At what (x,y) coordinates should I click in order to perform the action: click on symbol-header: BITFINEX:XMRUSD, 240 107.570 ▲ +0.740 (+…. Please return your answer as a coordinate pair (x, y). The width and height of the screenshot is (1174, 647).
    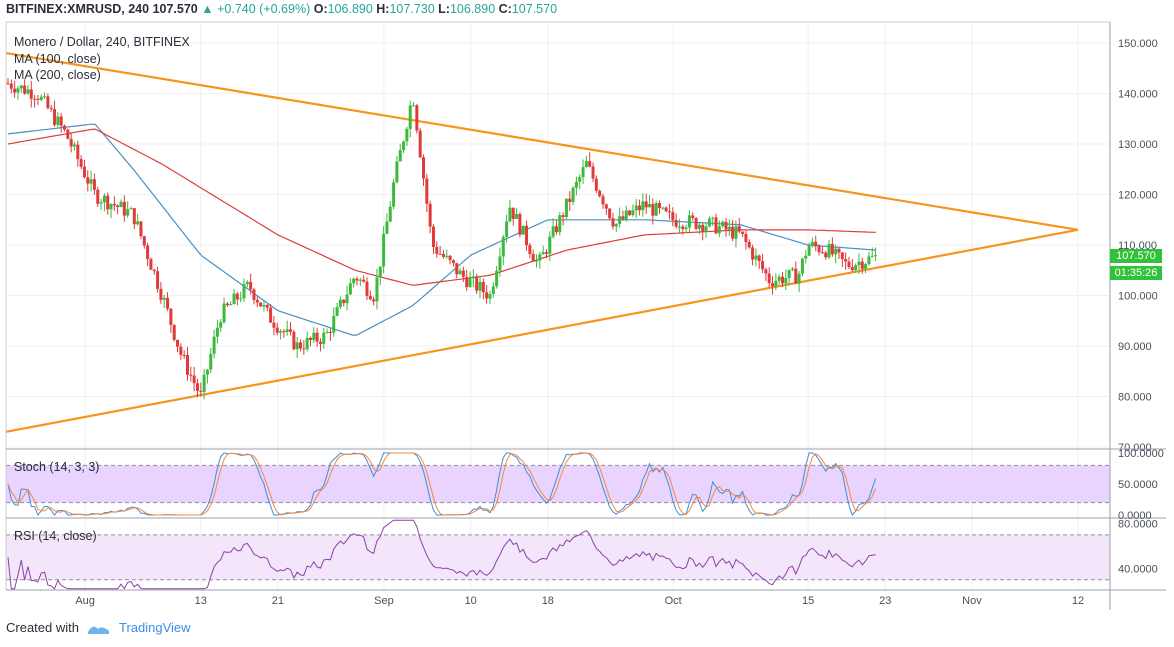
    Looking at the image, I should click on (281, 9).